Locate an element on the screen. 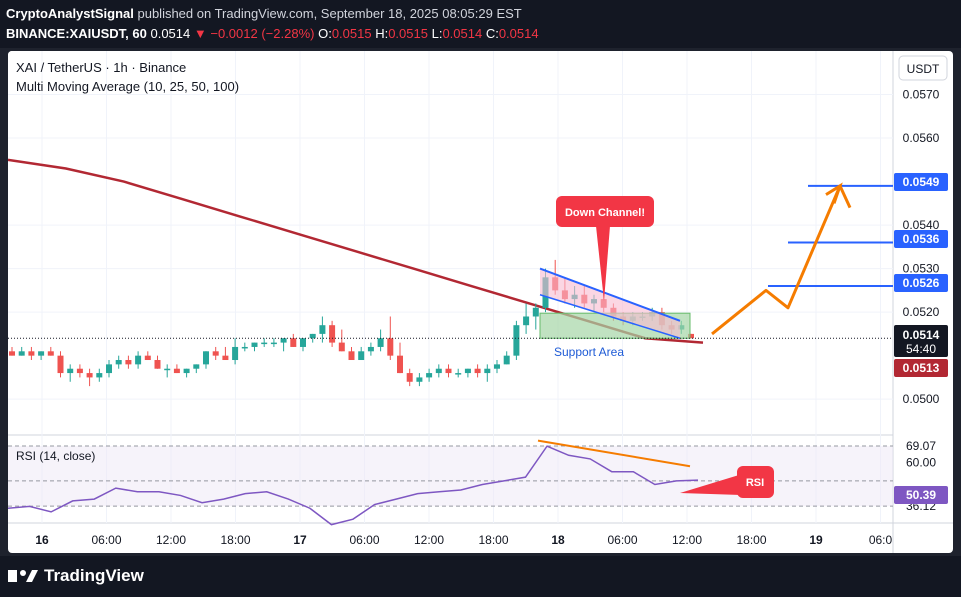 The width and height of the screenshot is (961, 597). down-channel-bottom-line is located at coordinates (610, 316).